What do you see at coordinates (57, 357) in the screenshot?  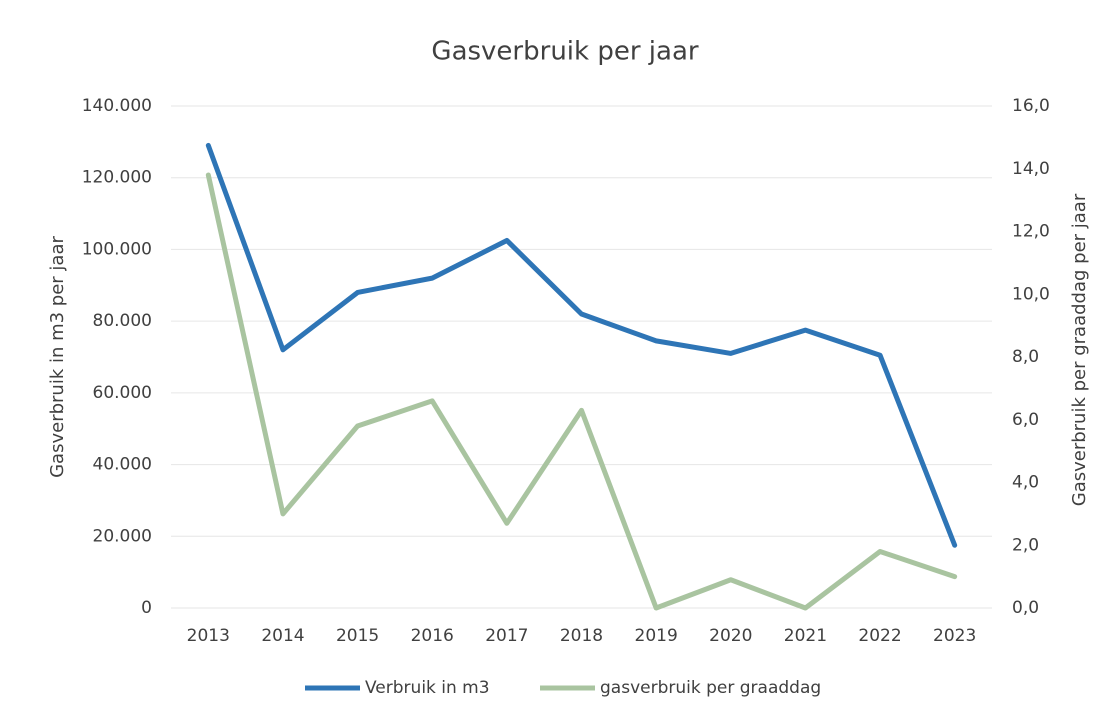 I see `y-axis-title: Gasverbruik in m3 per jaar` at bounding box center [57, 357].